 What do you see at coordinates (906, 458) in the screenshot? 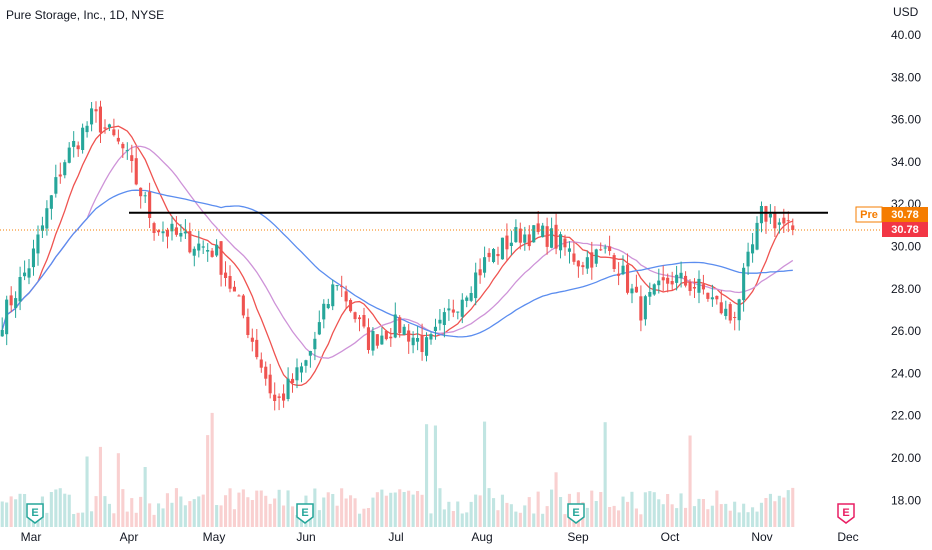
I see `y-tick-label: 20.00` at bounding box center [906, 458].